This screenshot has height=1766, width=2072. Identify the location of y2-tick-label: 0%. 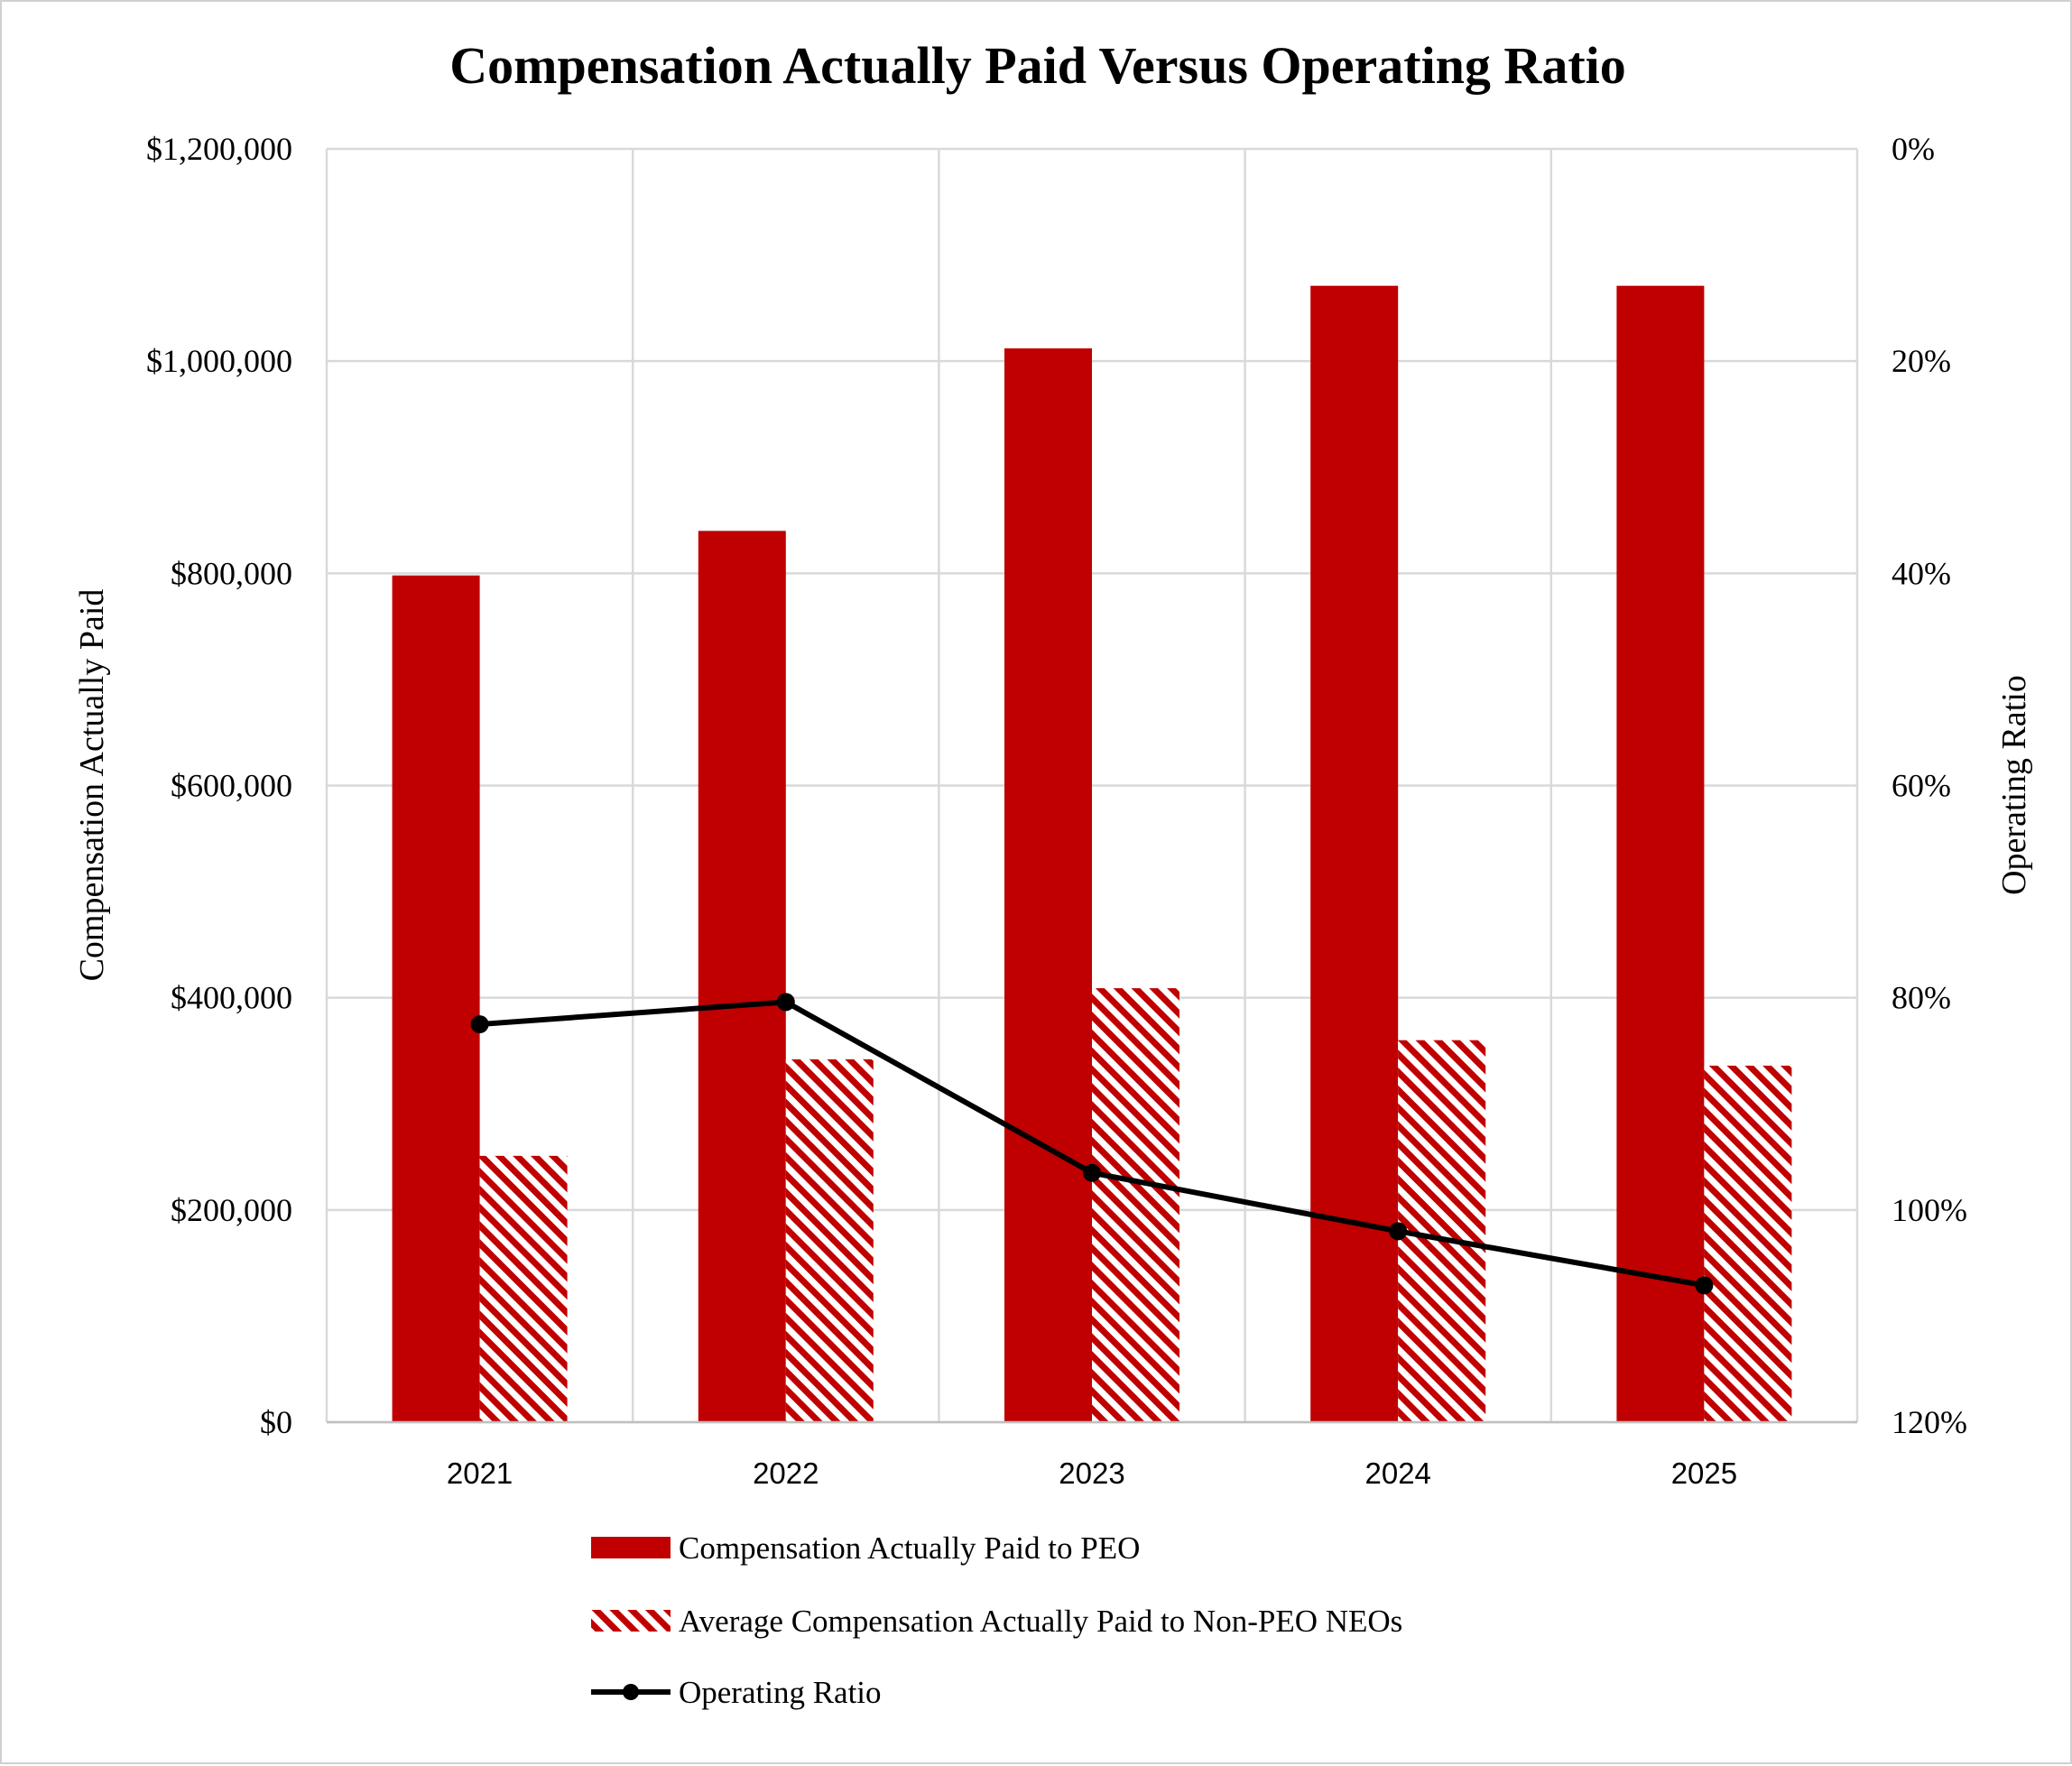
(1914, 149).